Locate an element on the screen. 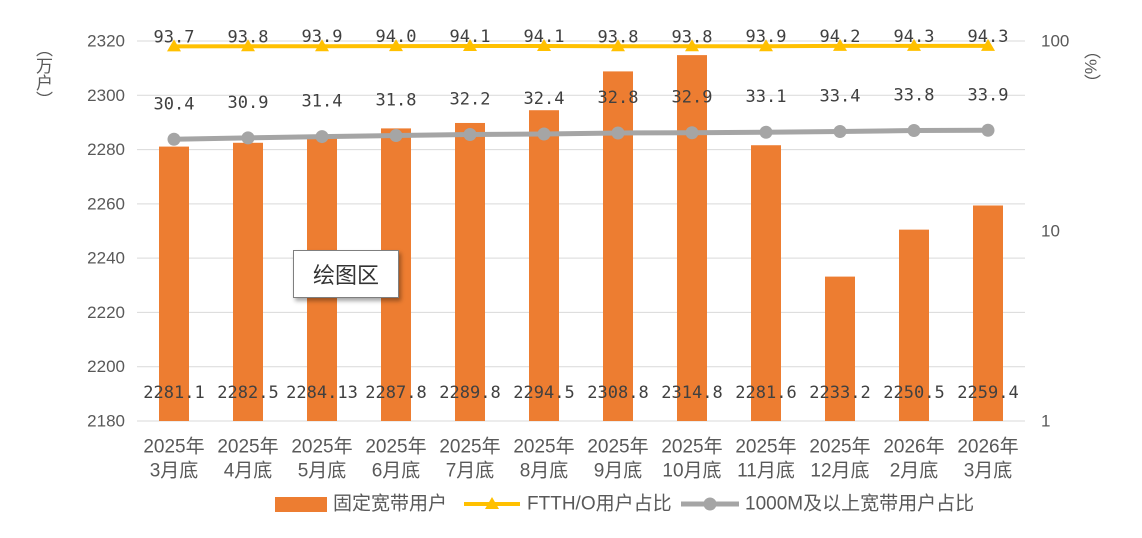  legend-label-ftth: FTTH/O用户占比 is located at coordinates (599, 504).